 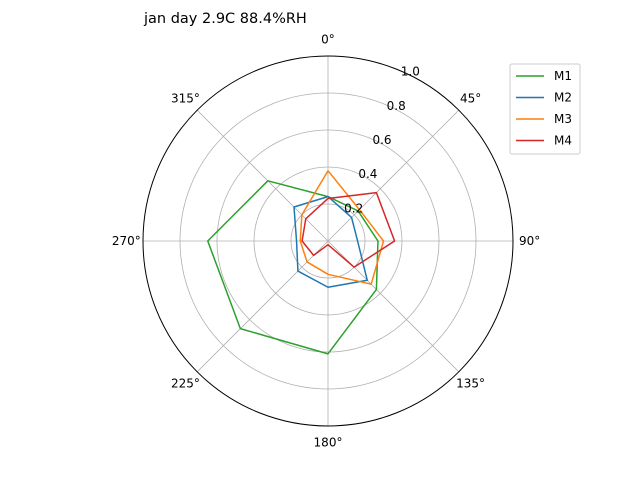 I want to click on series-line-m4, so click(x=348, y=229).